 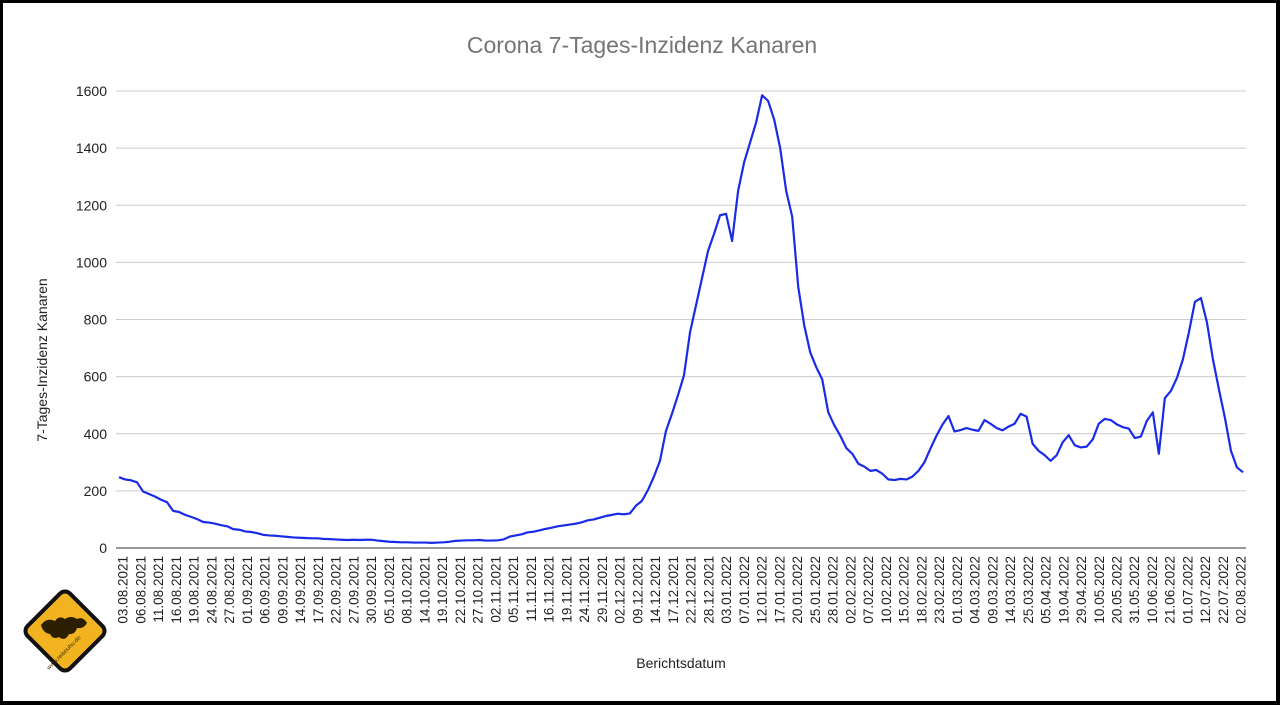 What do you see at coordinates (96, 434) in the screenshot?
I see `y-tick-label: 400` at bounding box center [96, 434].